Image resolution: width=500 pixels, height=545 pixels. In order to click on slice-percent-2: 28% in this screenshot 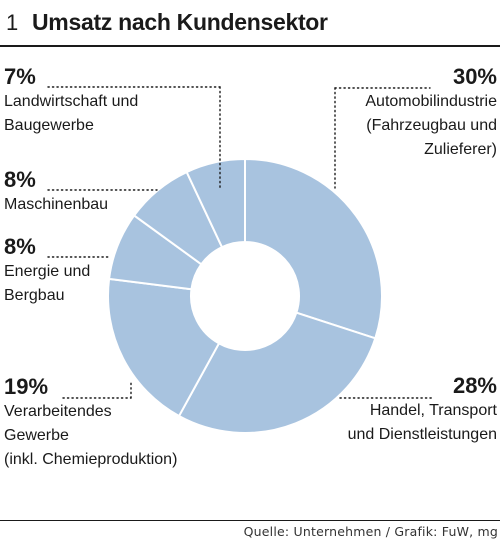, I will do `click(475, 385)`.